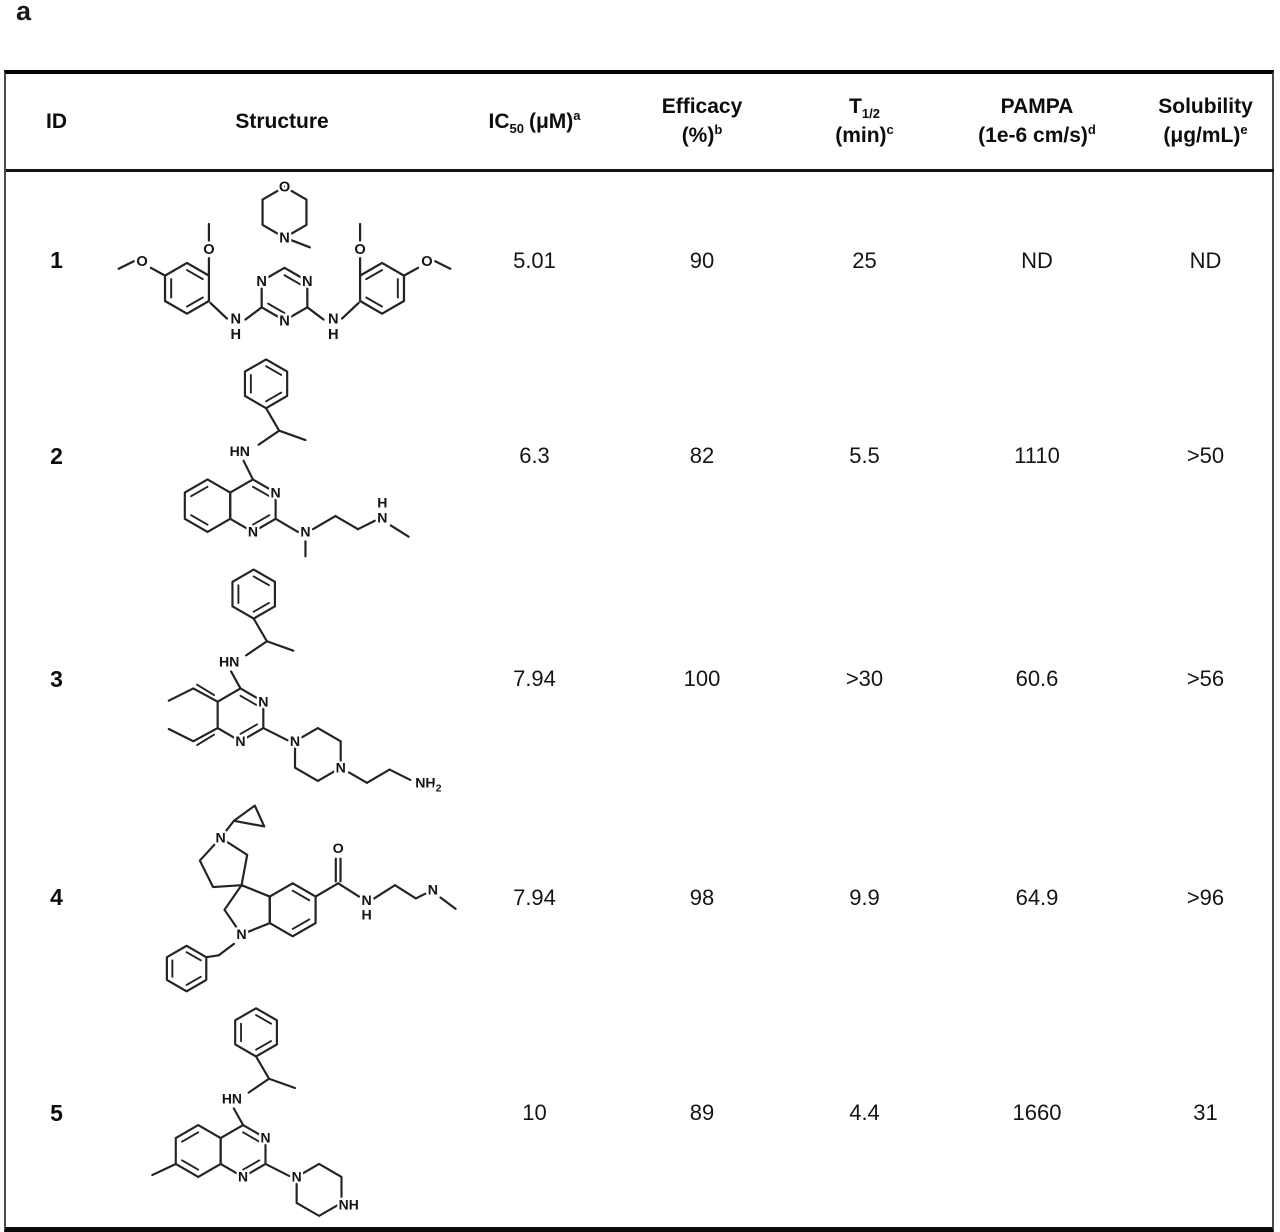 The image size is (1280, 1232). I want to click on row-1-pampa: ND, so click(1037, 260).